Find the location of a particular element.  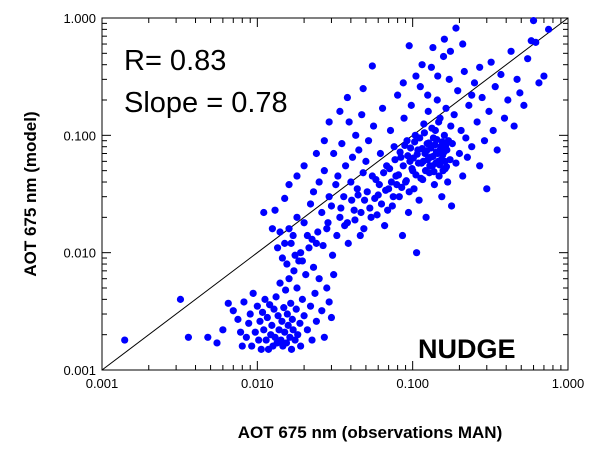

x-tick-label: 0.001 is located at coordinates (102, 383).